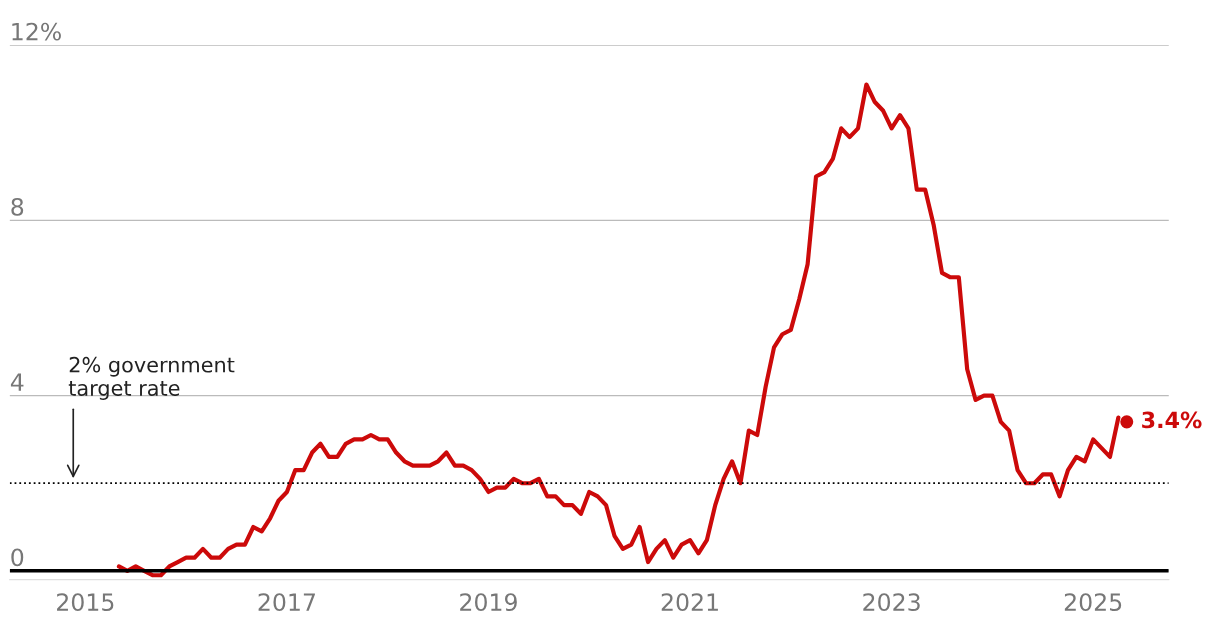  What do you see at coordinates (286, 602) in the screenshot?
I see `x-tick-label: 2017` at bounding box center [286, 602].